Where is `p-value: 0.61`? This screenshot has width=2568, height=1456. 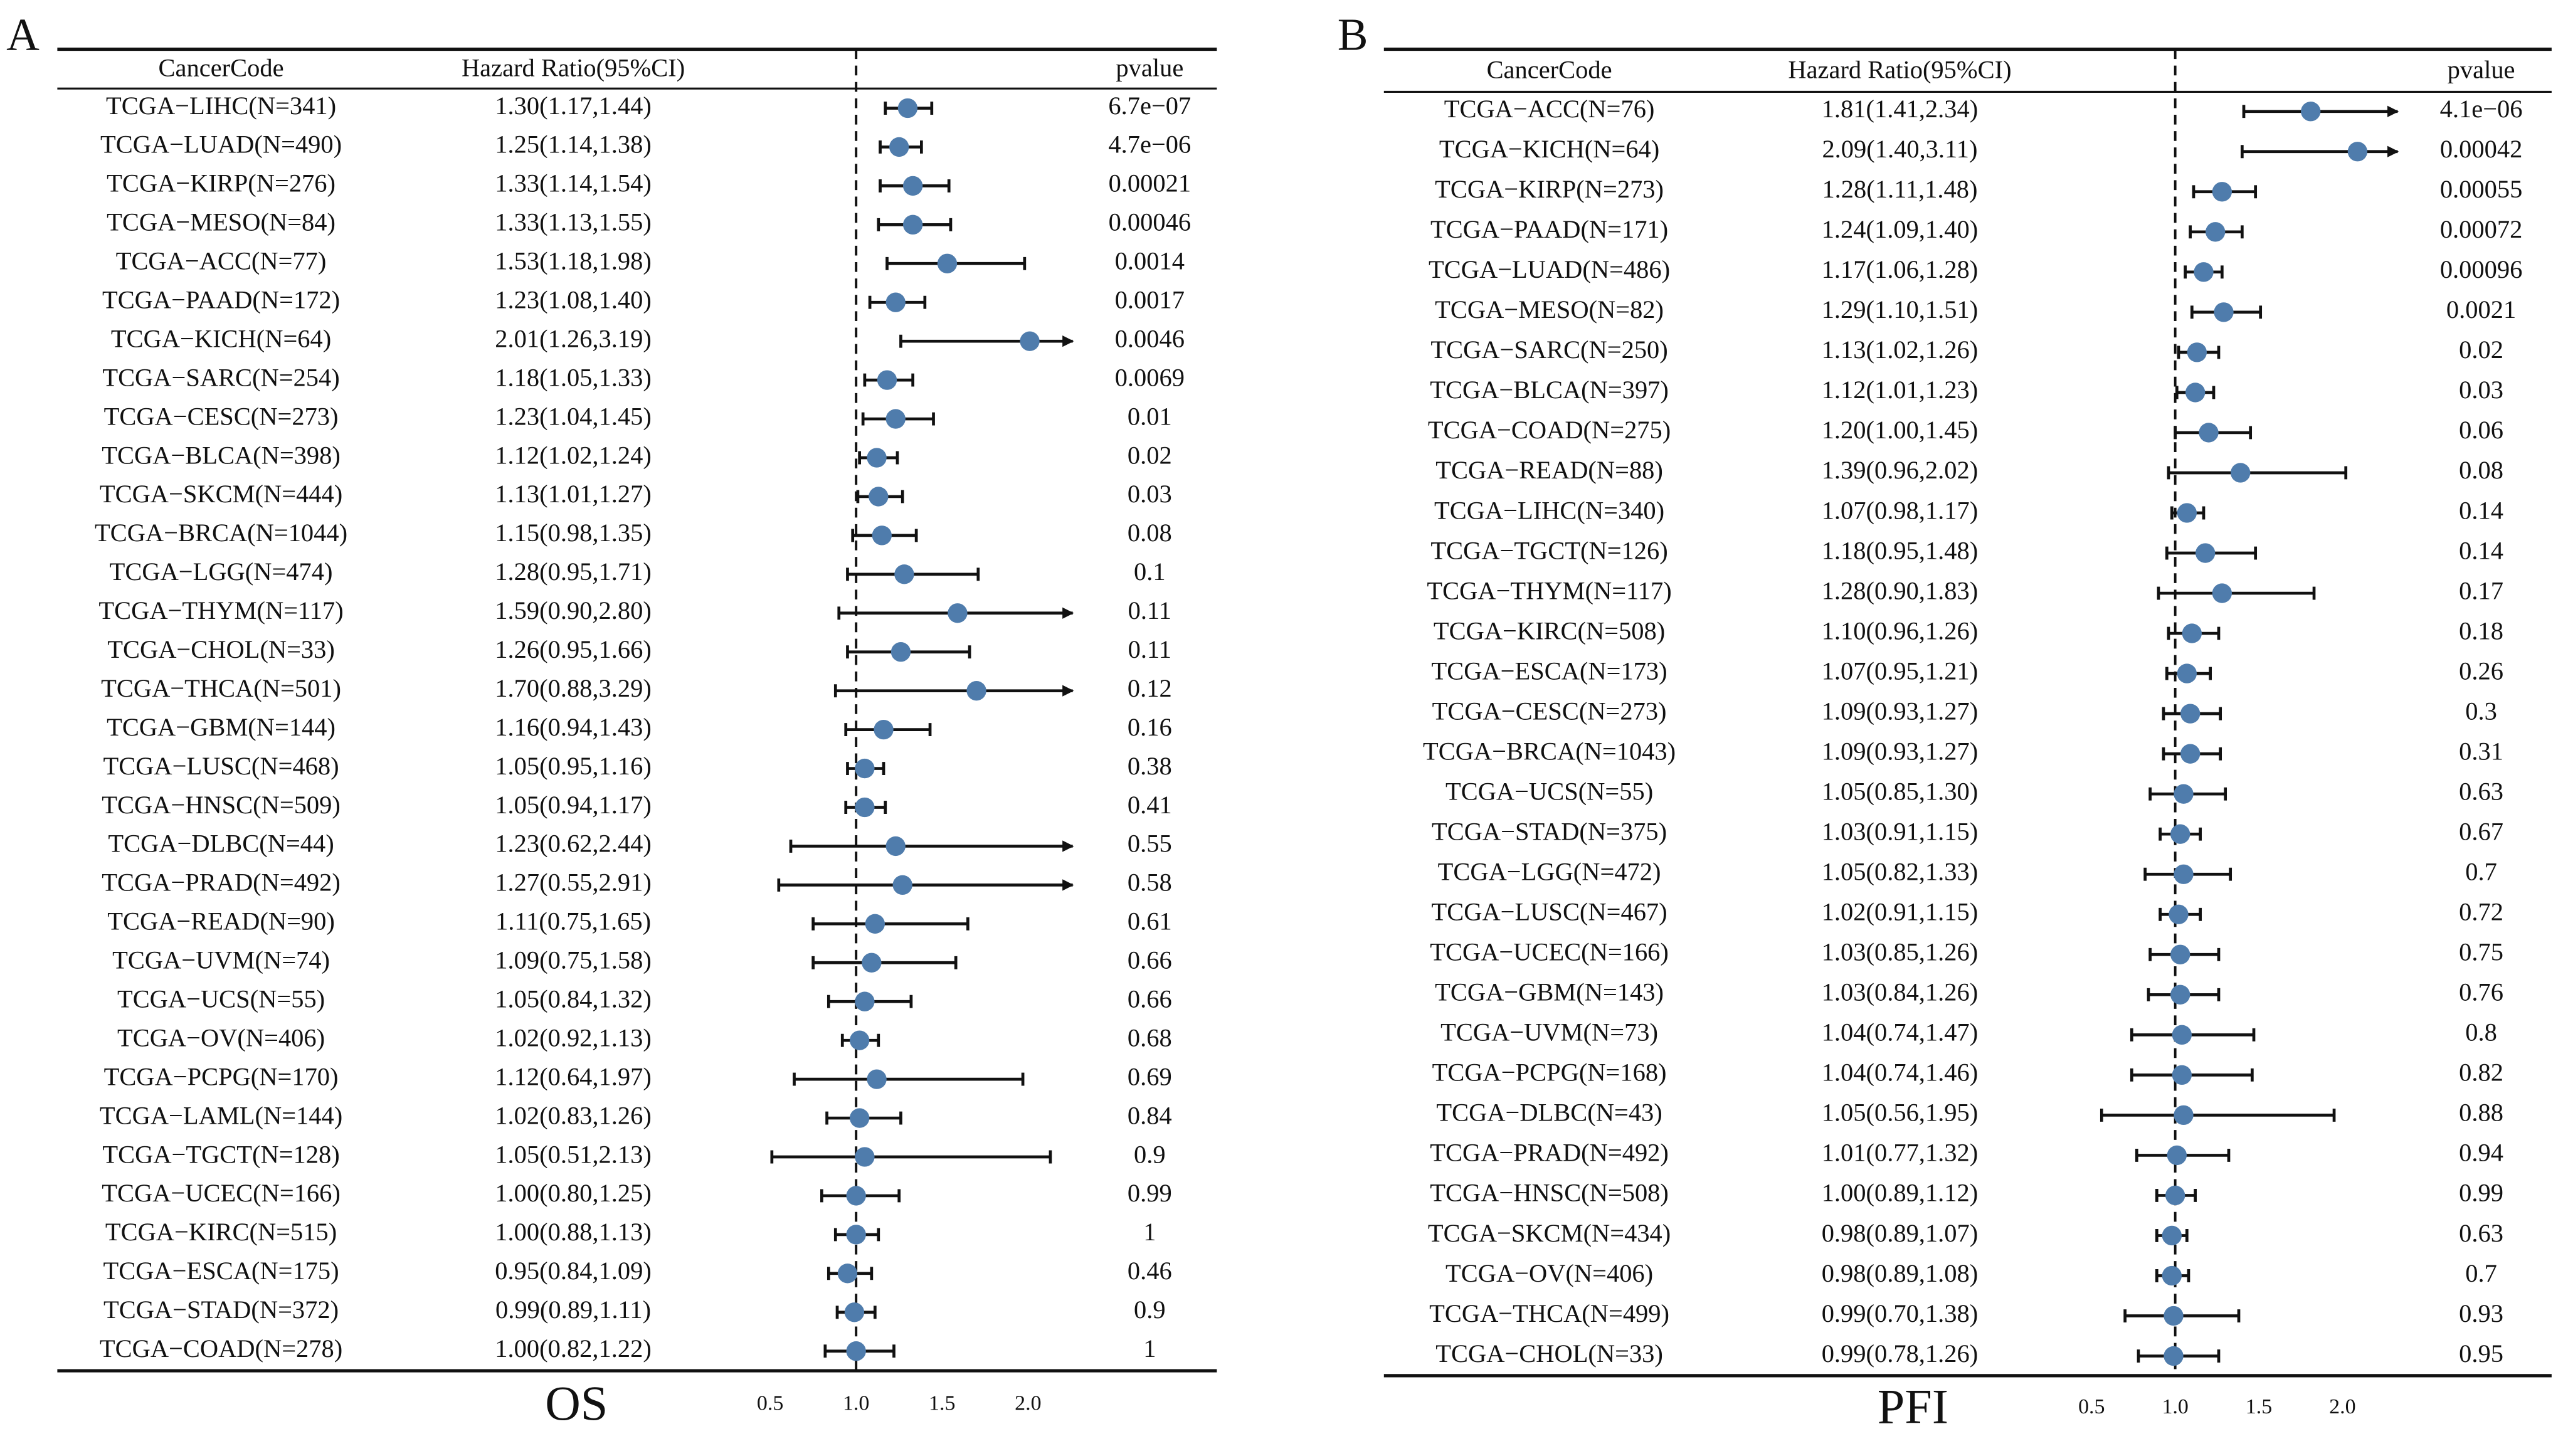
p-value: 0.61 is located at coordinates (1150, 922).